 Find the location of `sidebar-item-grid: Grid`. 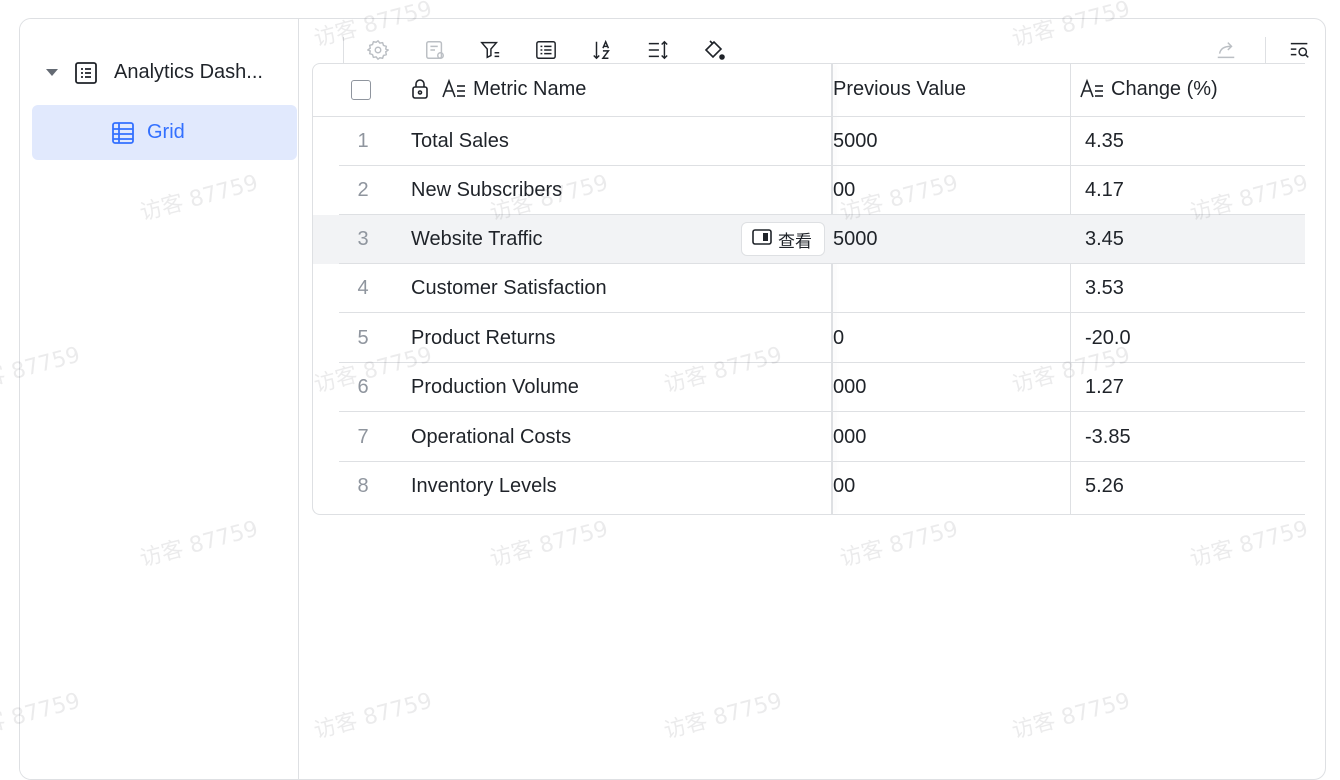

sidebar-item-grid: Grid is located at coordinates (164, 132).